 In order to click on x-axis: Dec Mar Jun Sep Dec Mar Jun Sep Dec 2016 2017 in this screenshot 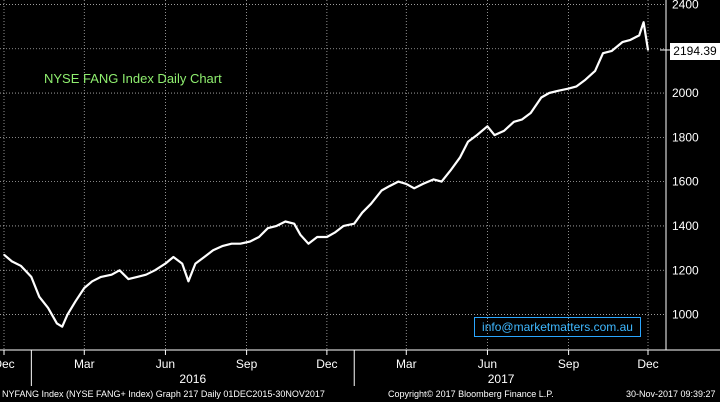, I will do `click(360, 367)`.